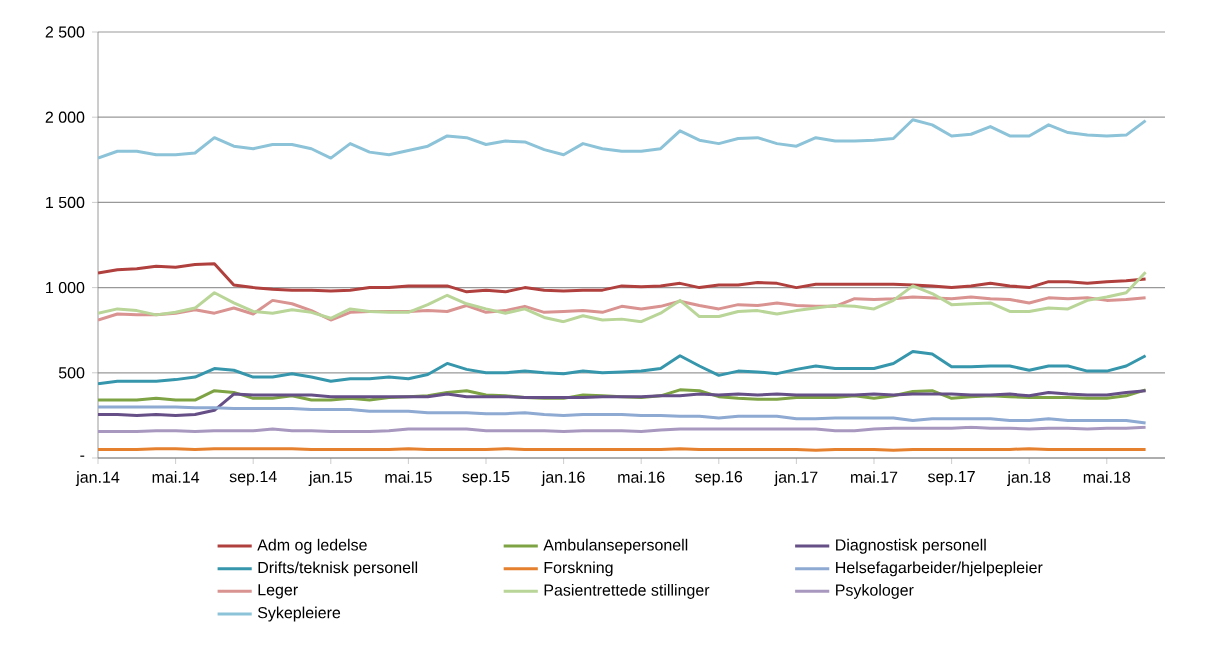 This screenshot has width=1206, height=655. What do you see at coordinates (330, 478) in the screenshot?
I see `x-tick-label: jan.15` at bounding box center [330, 478].